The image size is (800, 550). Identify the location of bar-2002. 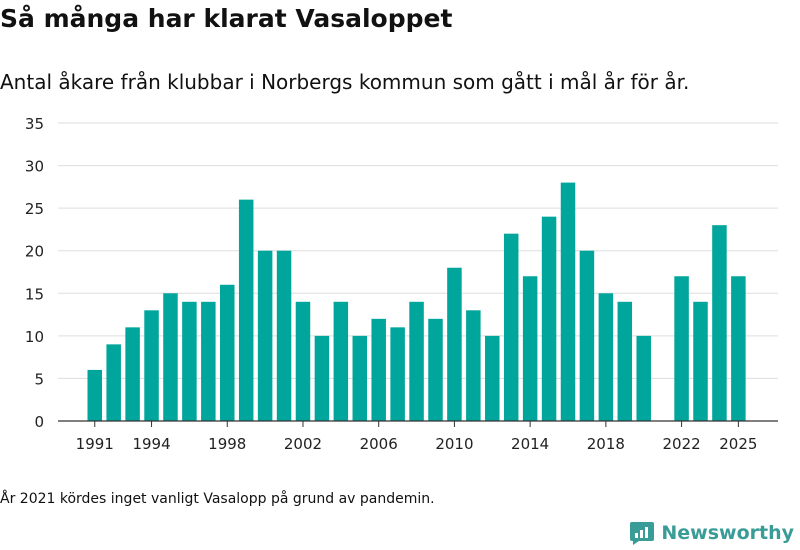
(303, 361).